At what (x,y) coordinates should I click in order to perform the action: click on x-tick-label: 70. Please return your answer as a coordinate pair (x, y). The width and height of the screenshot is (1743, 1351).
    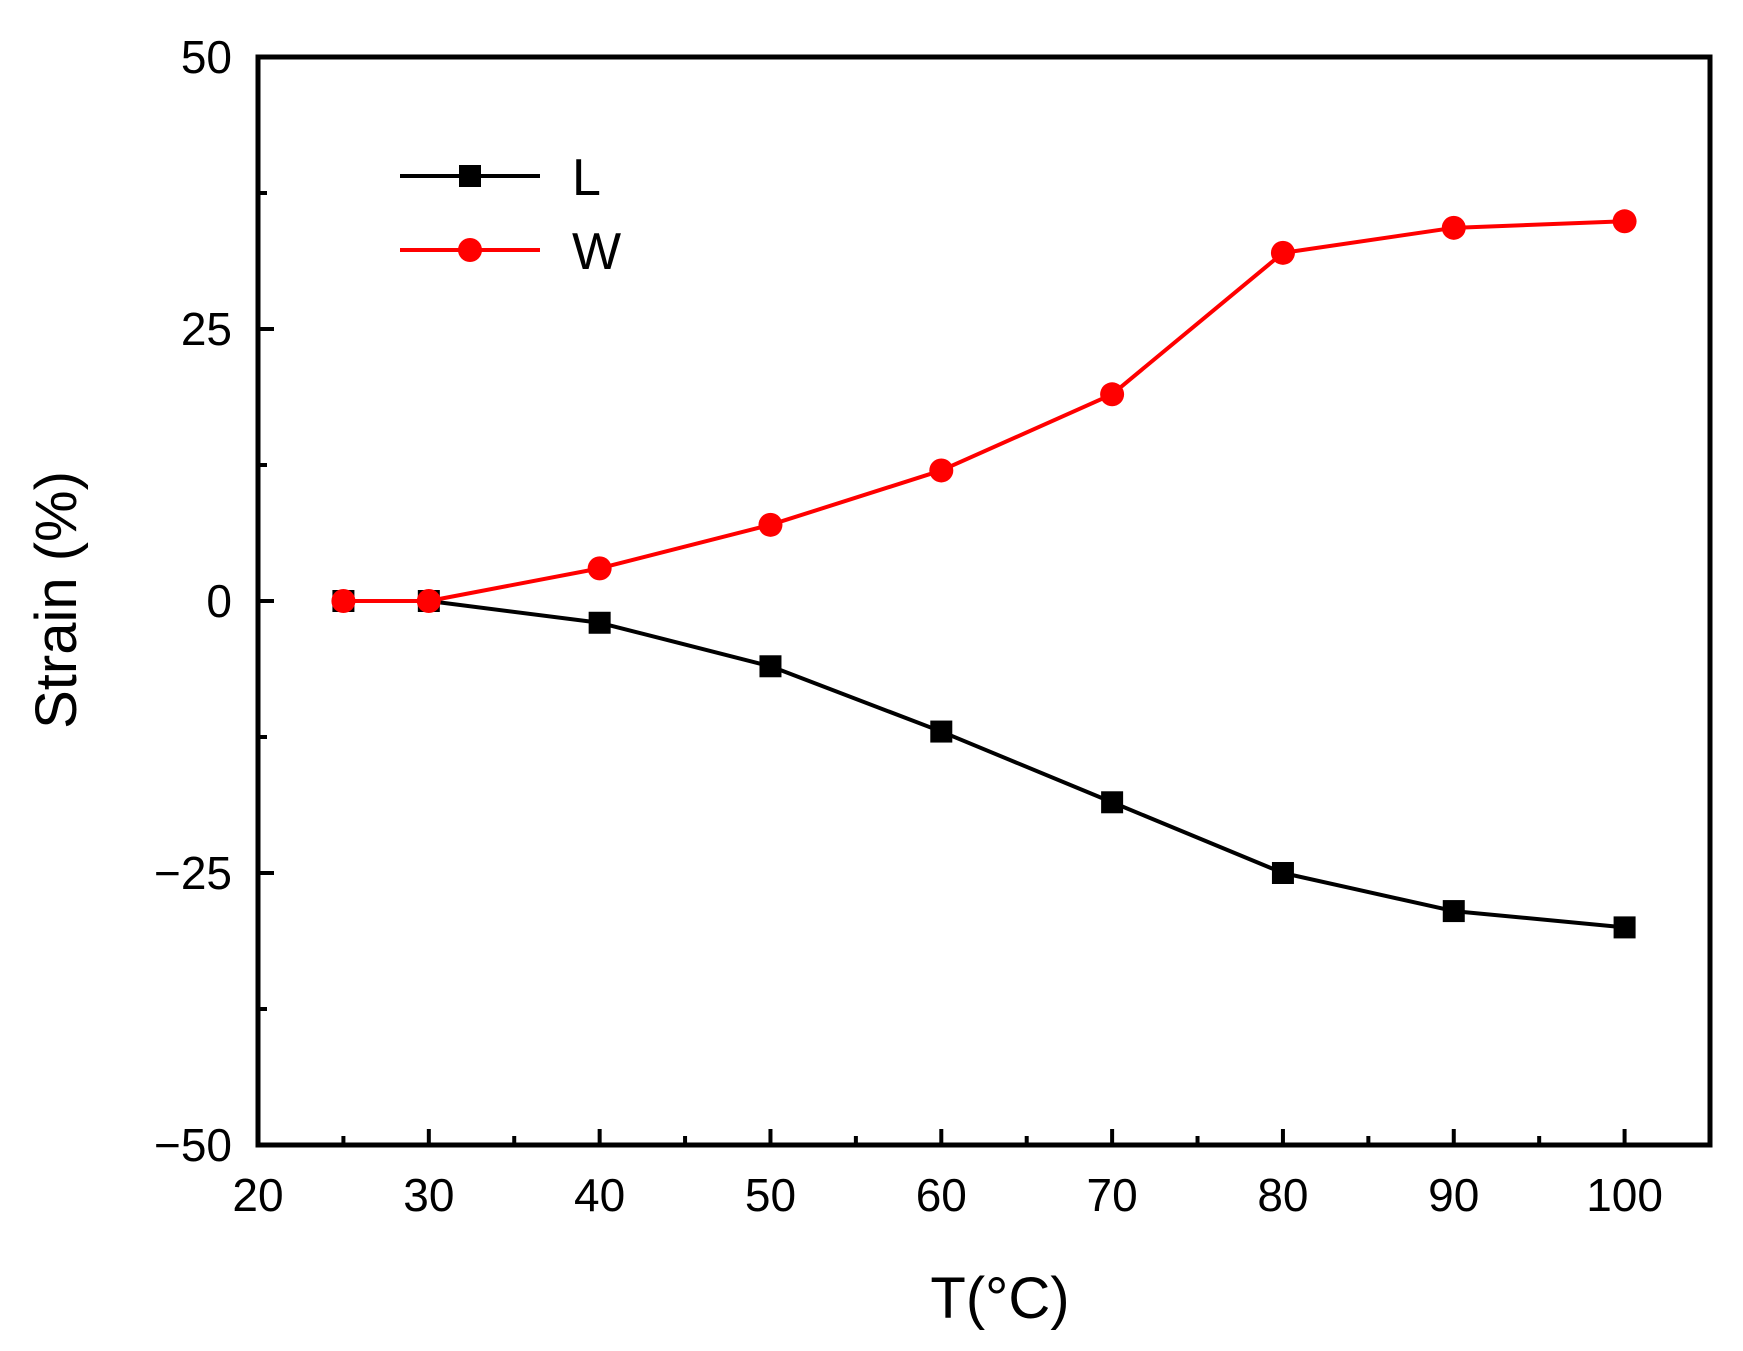
    Looking at the image, I should click on (1112, 1195).